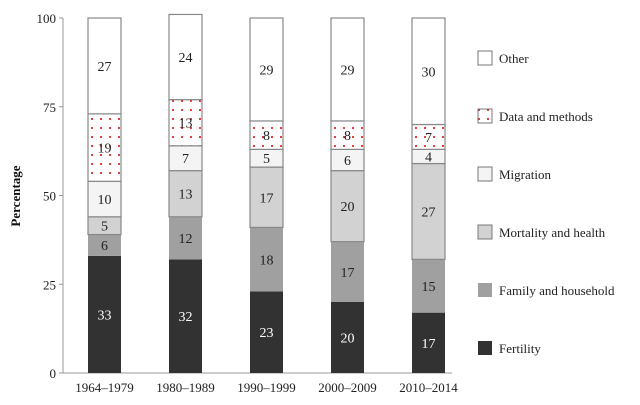  I want to click on data-label: 12, so click(186, 239).